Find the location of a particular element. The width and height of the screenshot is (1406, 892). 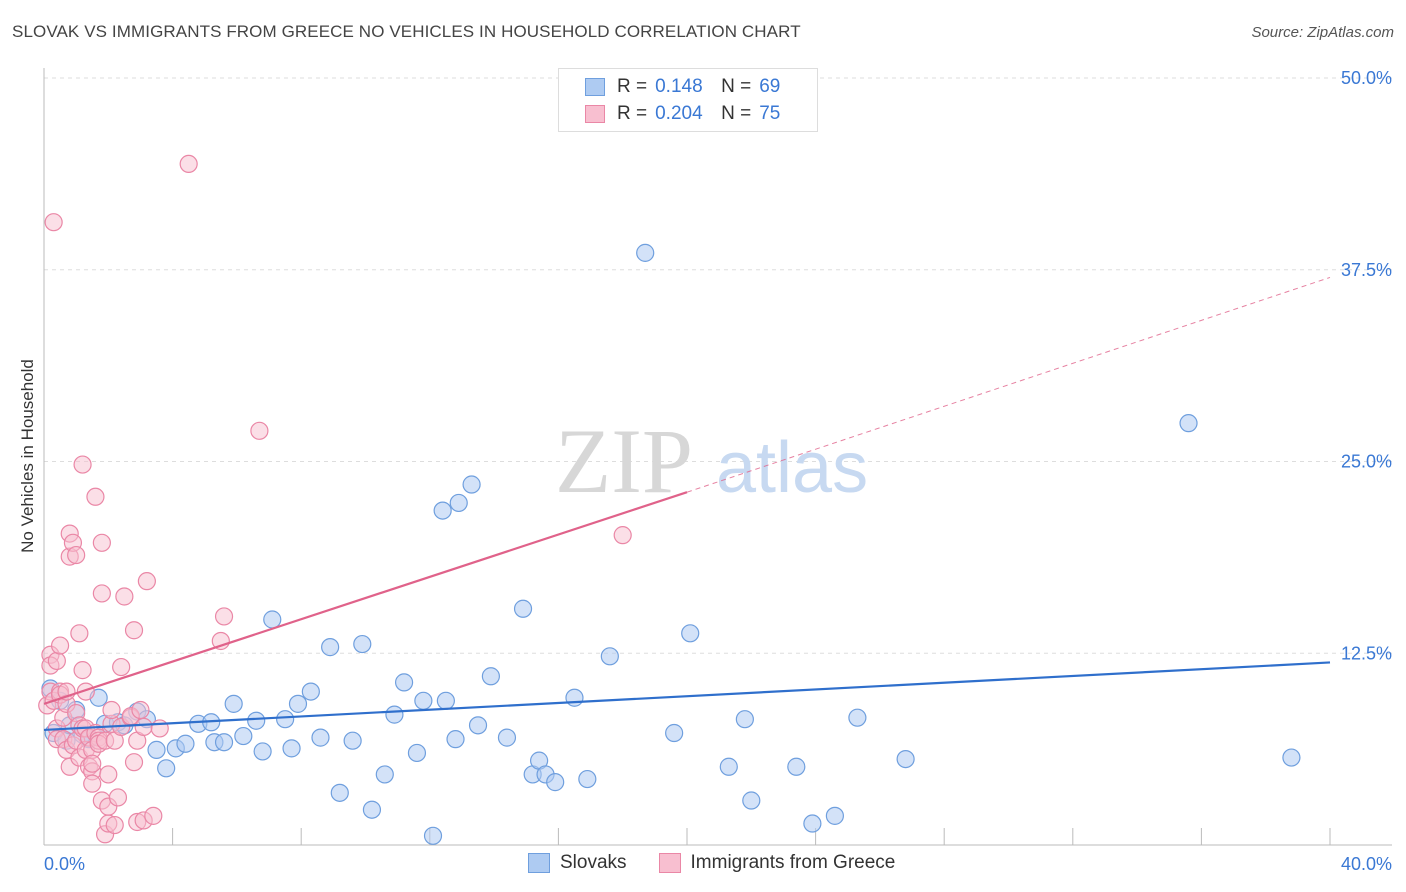

greece-trend-extension is located at coordinates (1008, 384).